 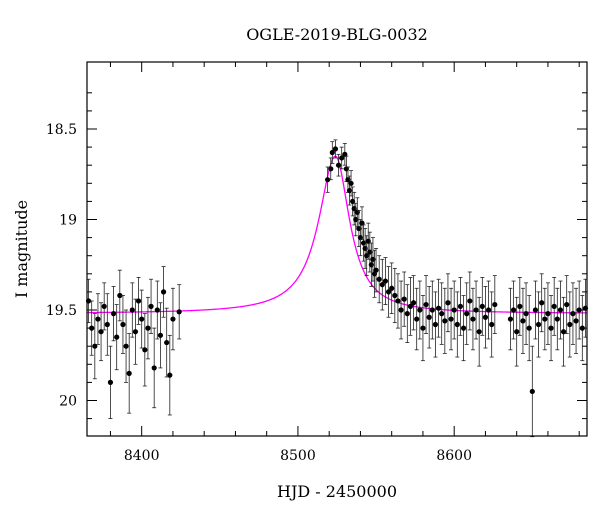 I want to click on x-tick-label: 8500, so click(x=298, y=456).